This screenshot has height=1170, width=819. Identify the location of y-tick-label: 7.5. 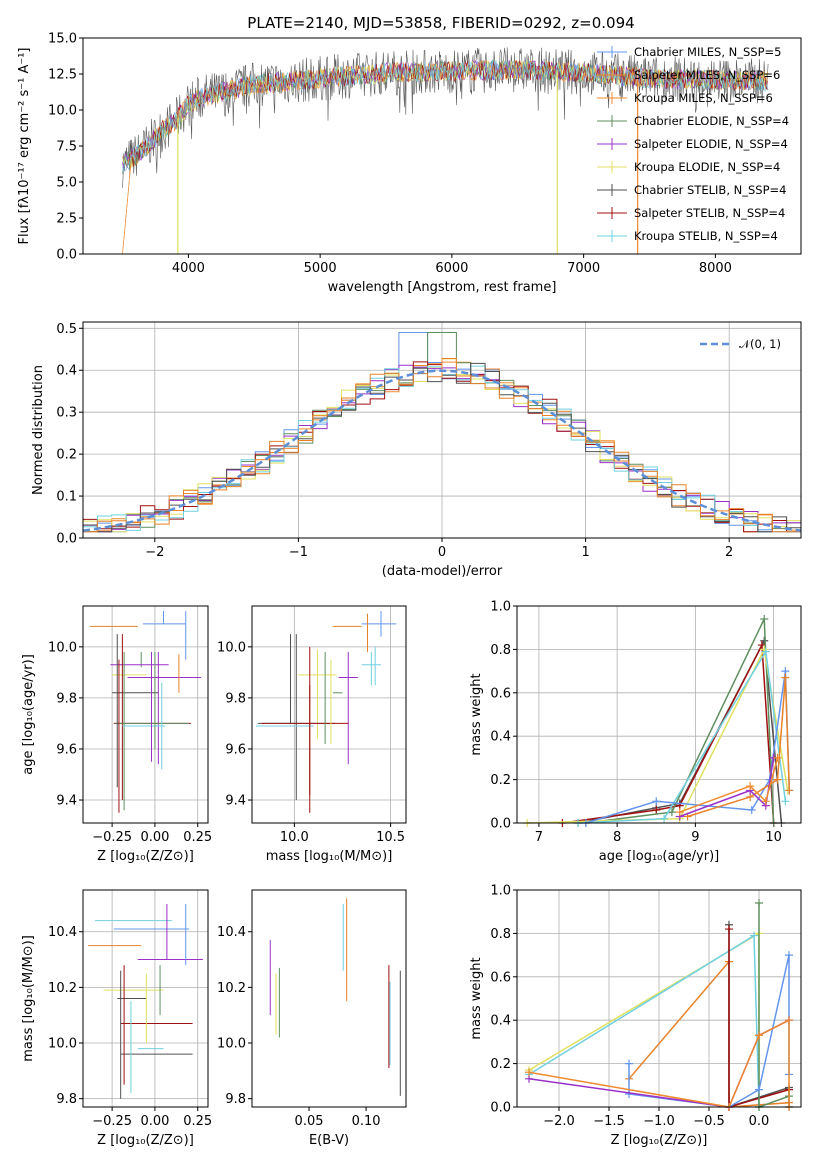
(66, 147).